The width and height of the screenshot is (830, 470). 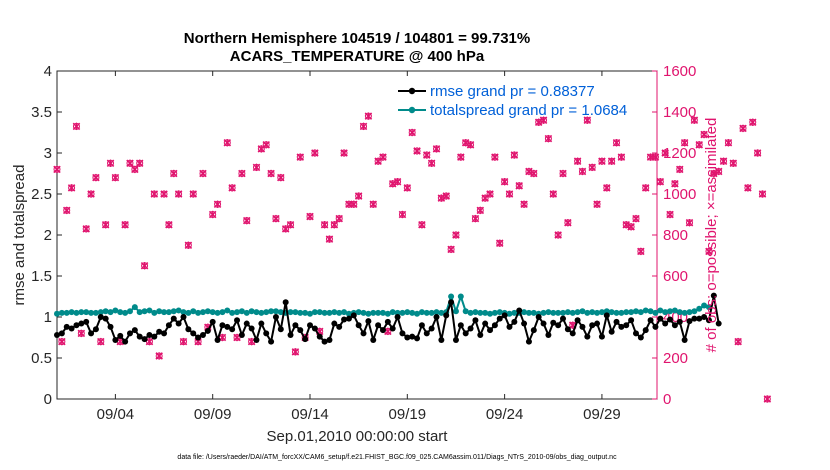 I want to click on left-tick-label: 1, so click(x=48, y=317).